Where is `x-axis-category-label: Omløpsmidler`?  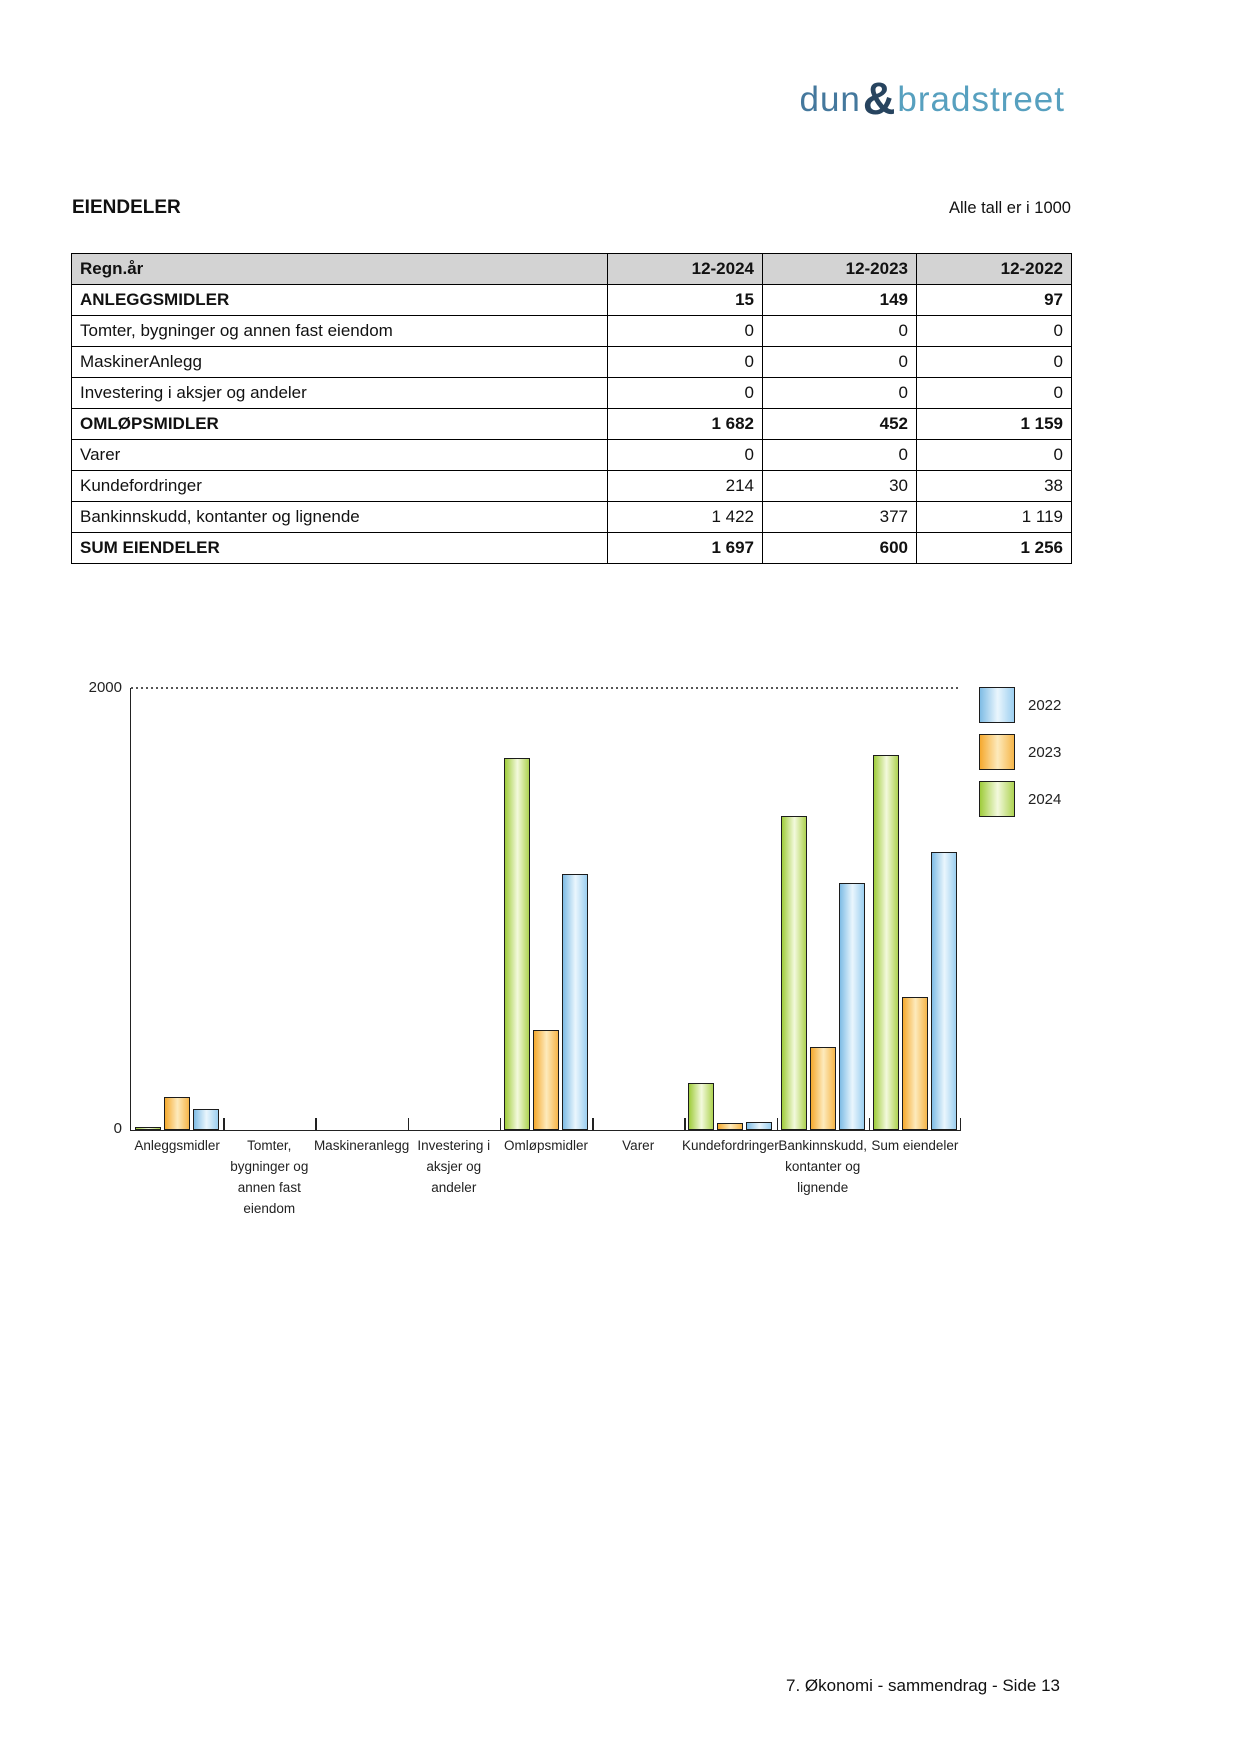 x-axis-category-label: Omløpsmidler is located at coordinates (546, 1145).